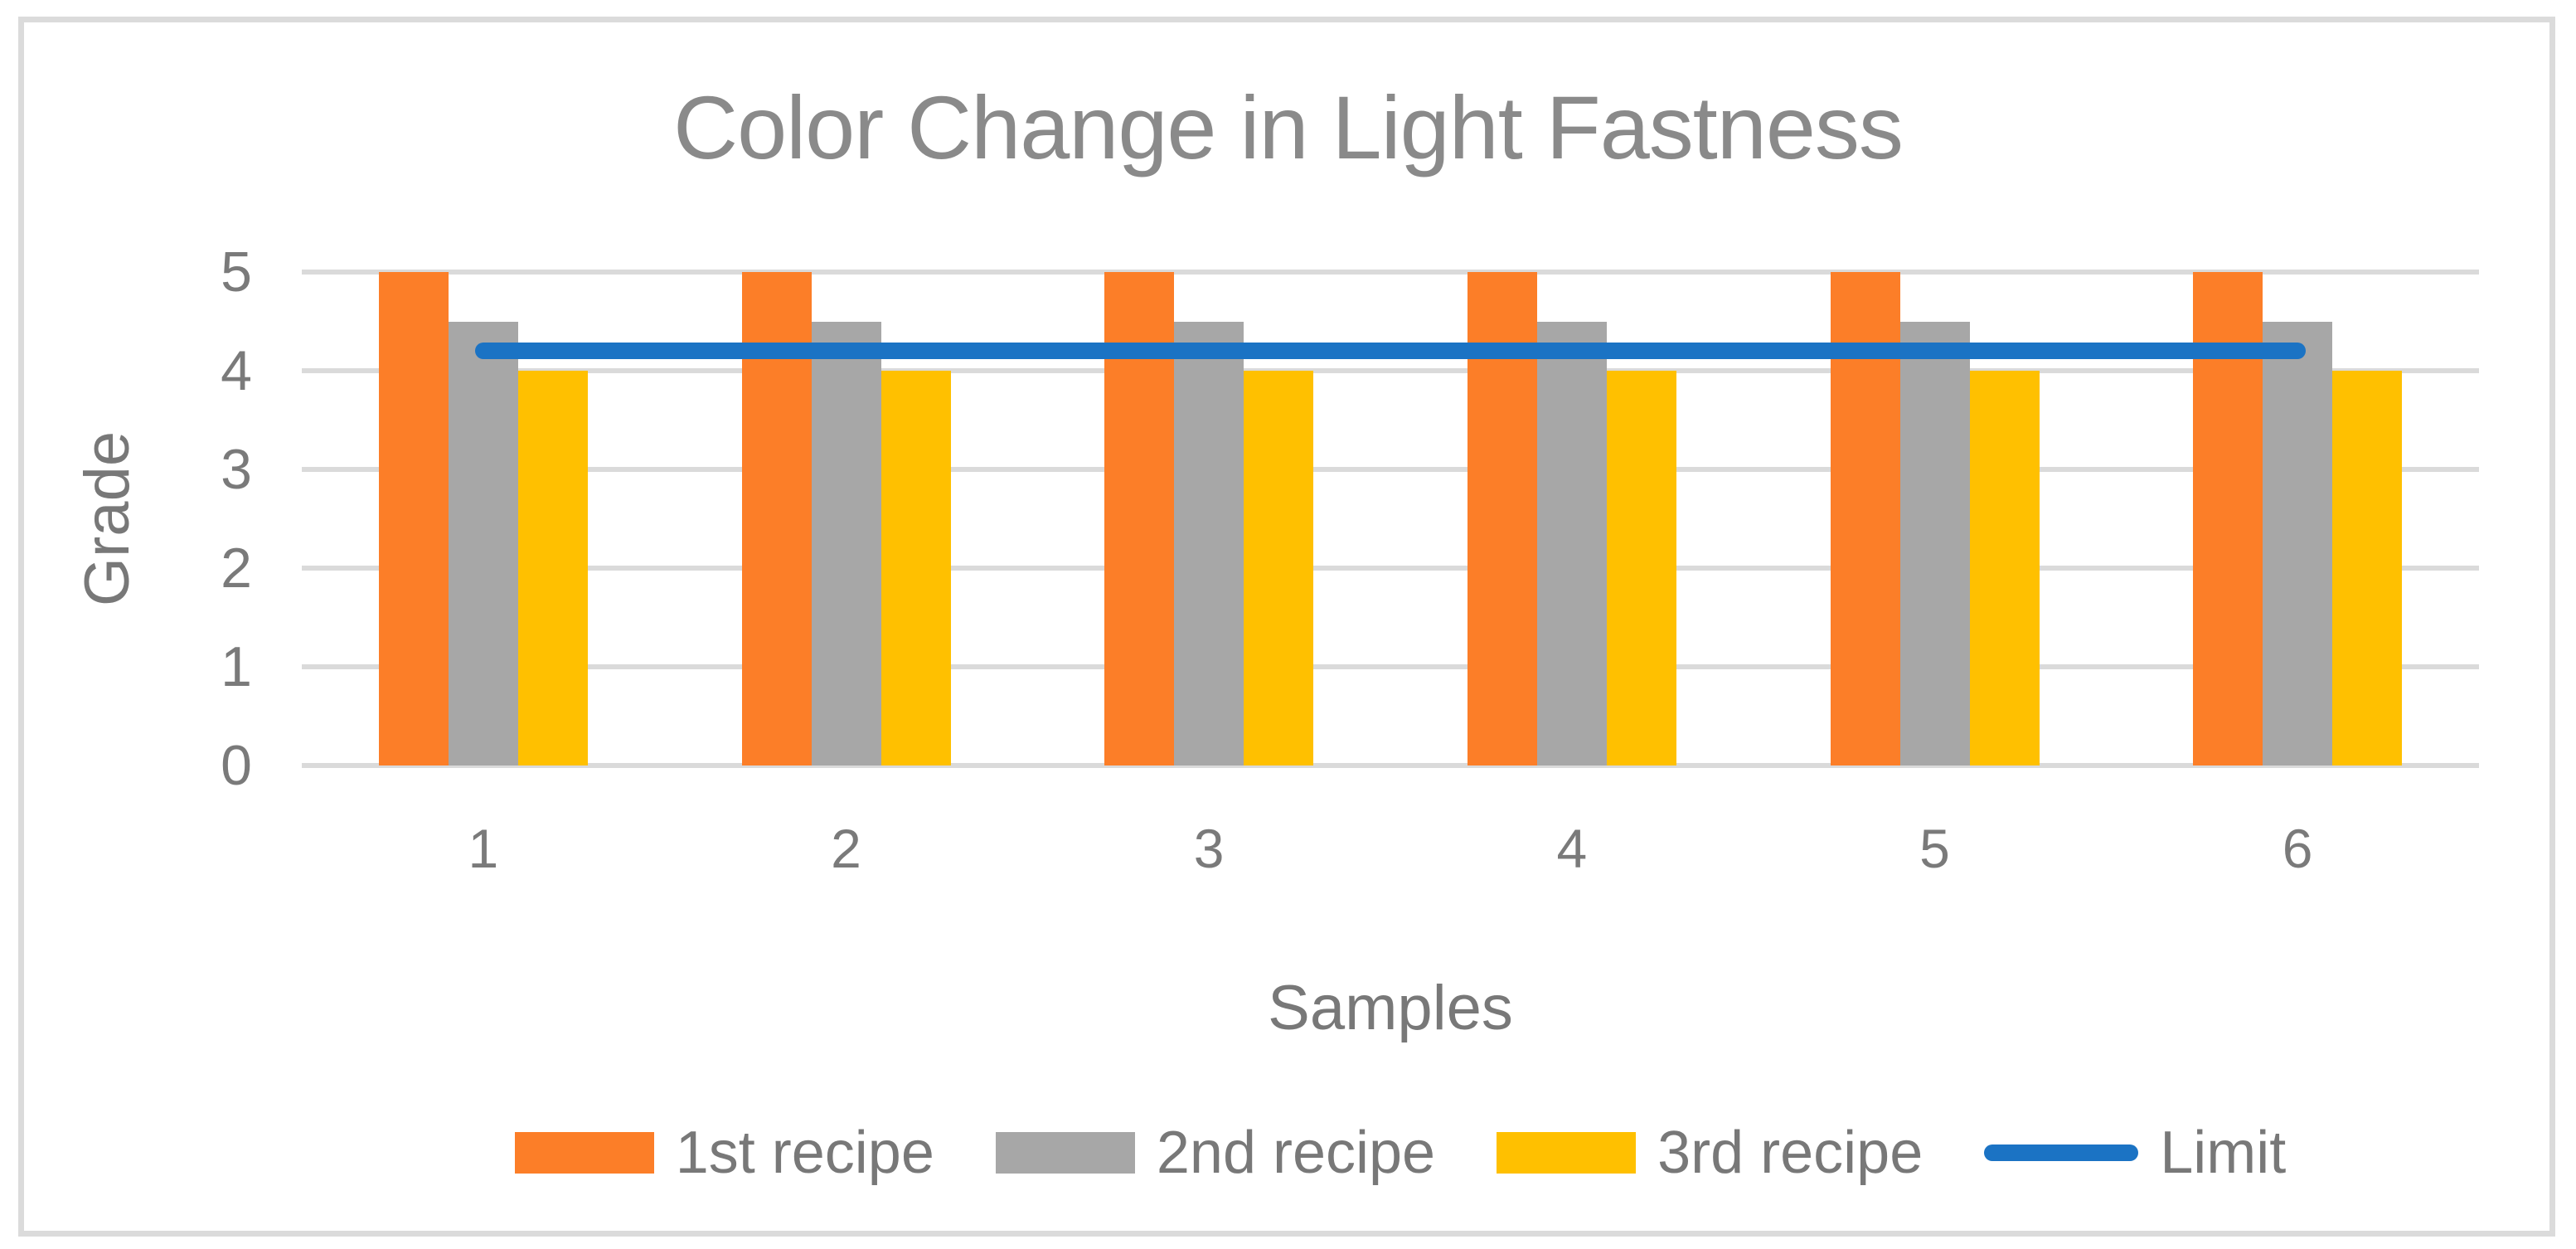  I want to click on legend-item-3rd-recipe: 3rd recipe, so click(1710, 1152).